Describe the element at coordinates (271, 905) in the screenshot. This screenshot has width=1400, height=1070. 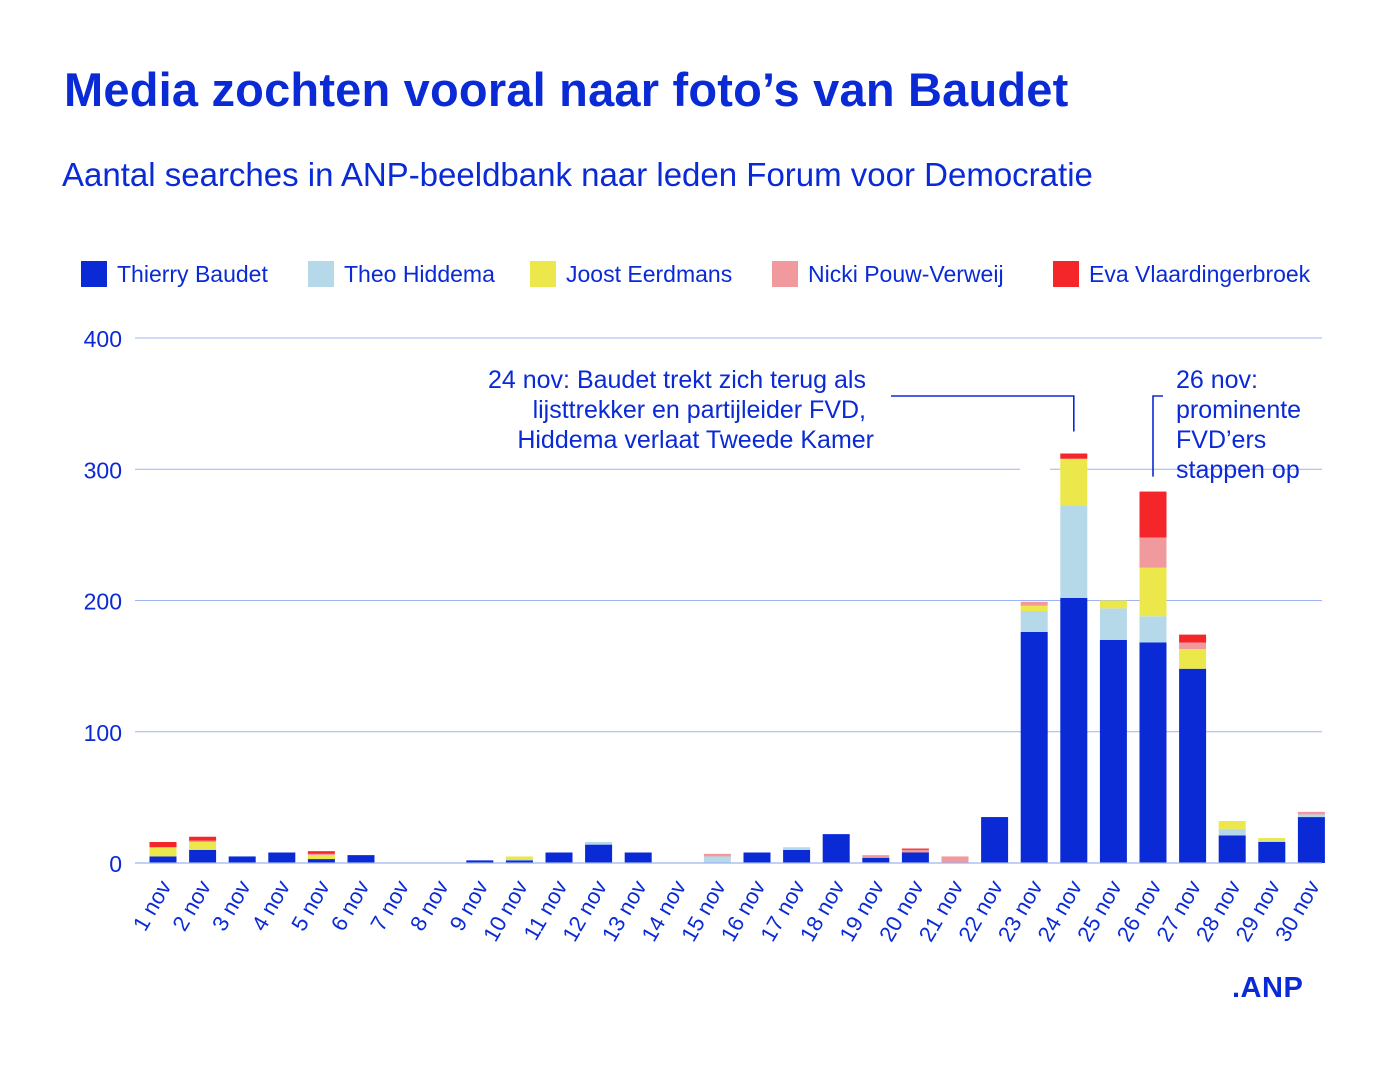
I see `x-tick-label-4-nov: 4 nov` at that location.